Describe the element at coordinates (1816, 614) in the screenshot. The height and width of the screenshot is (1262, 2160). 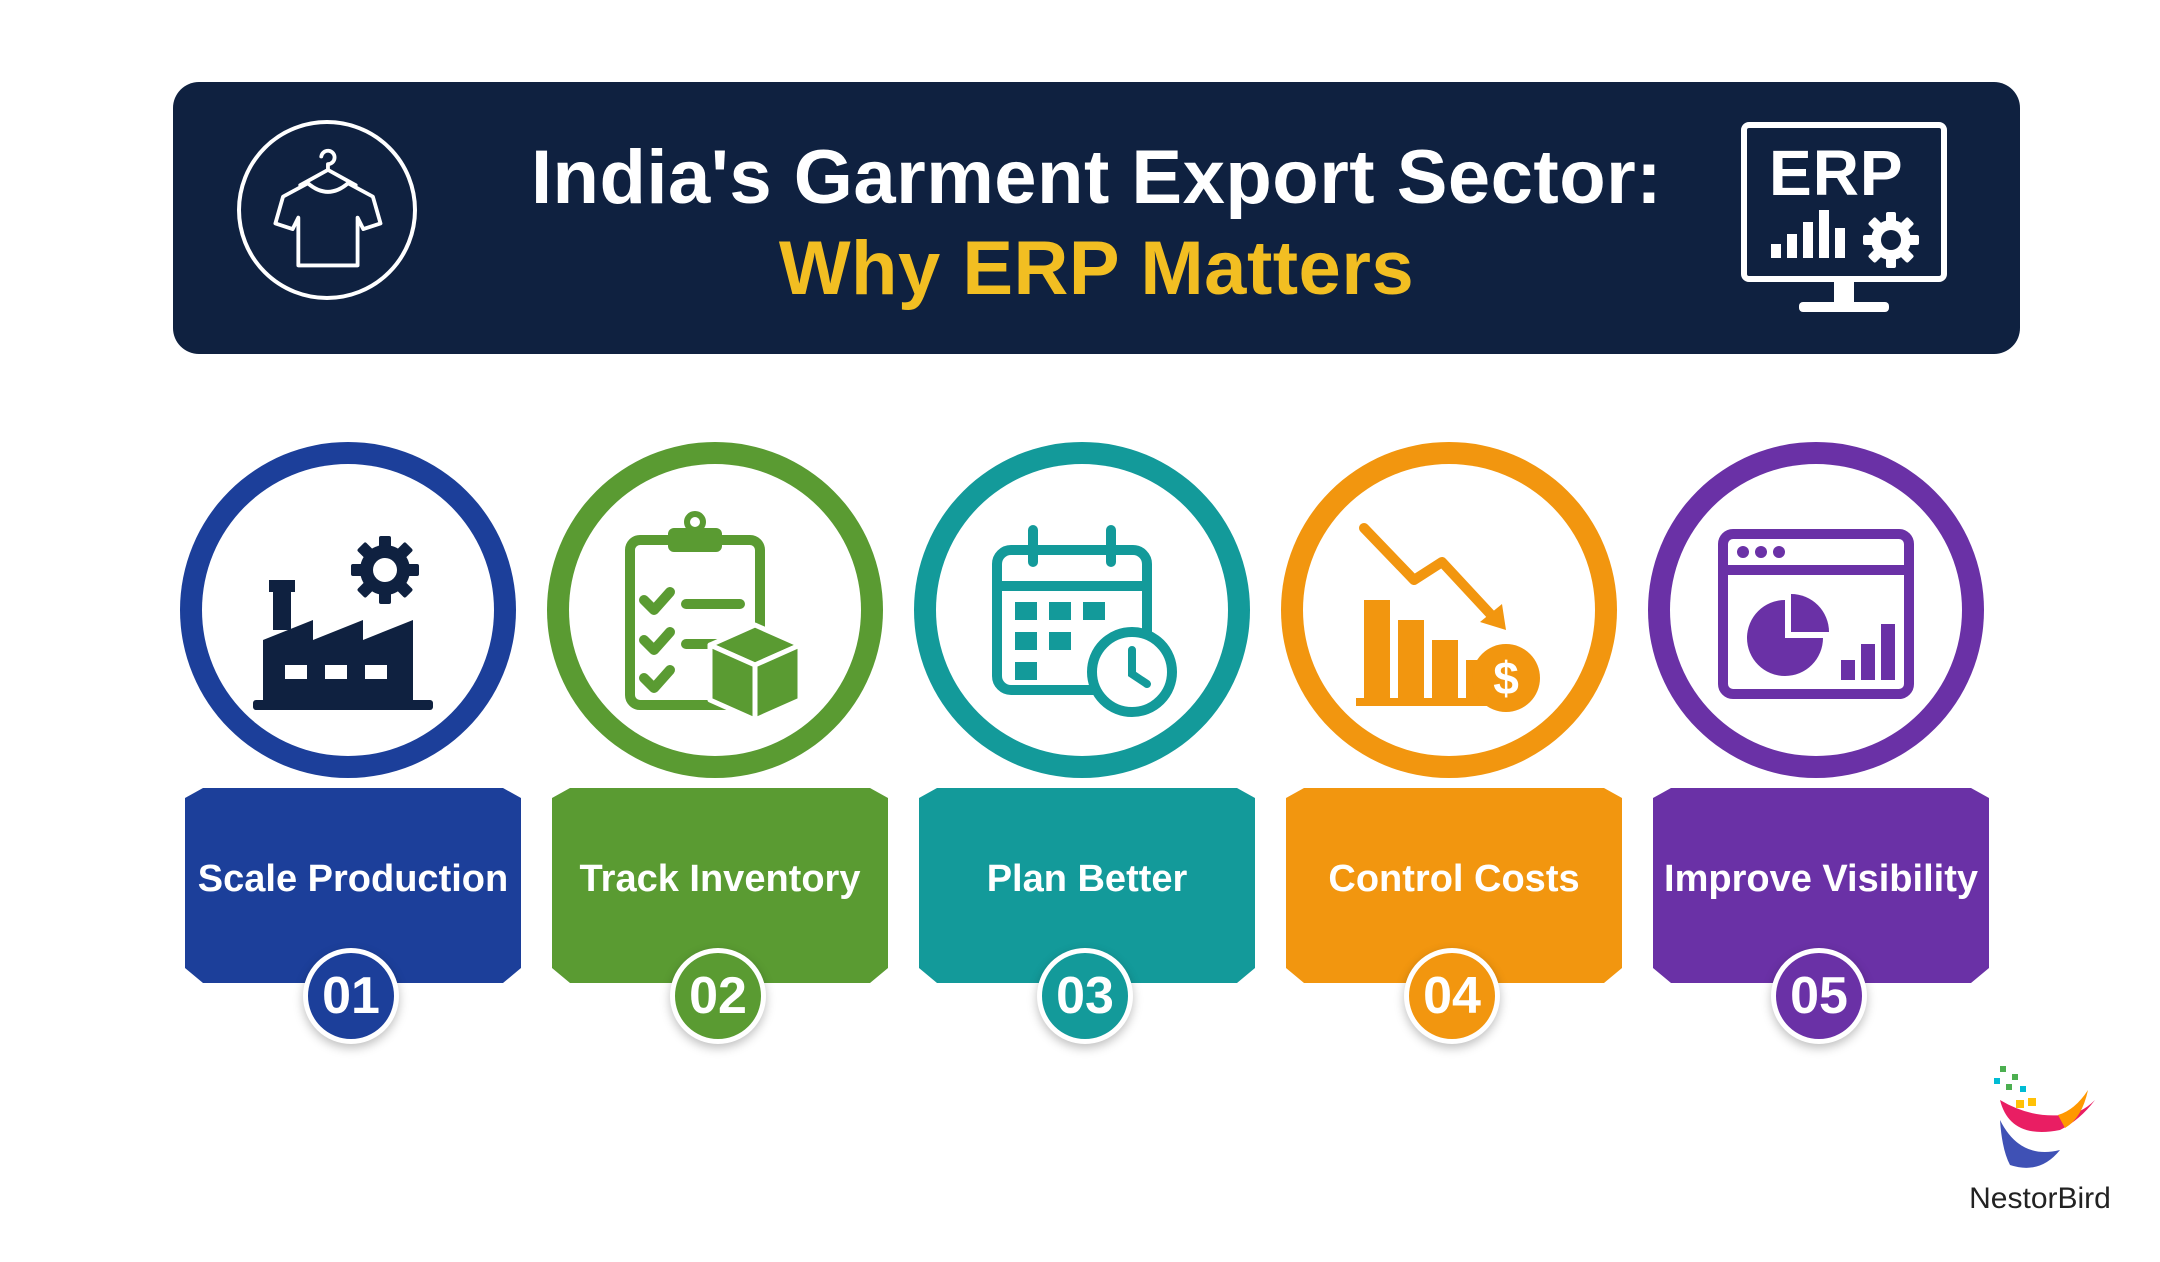
I see `dashboard-chart-icon` at that location.